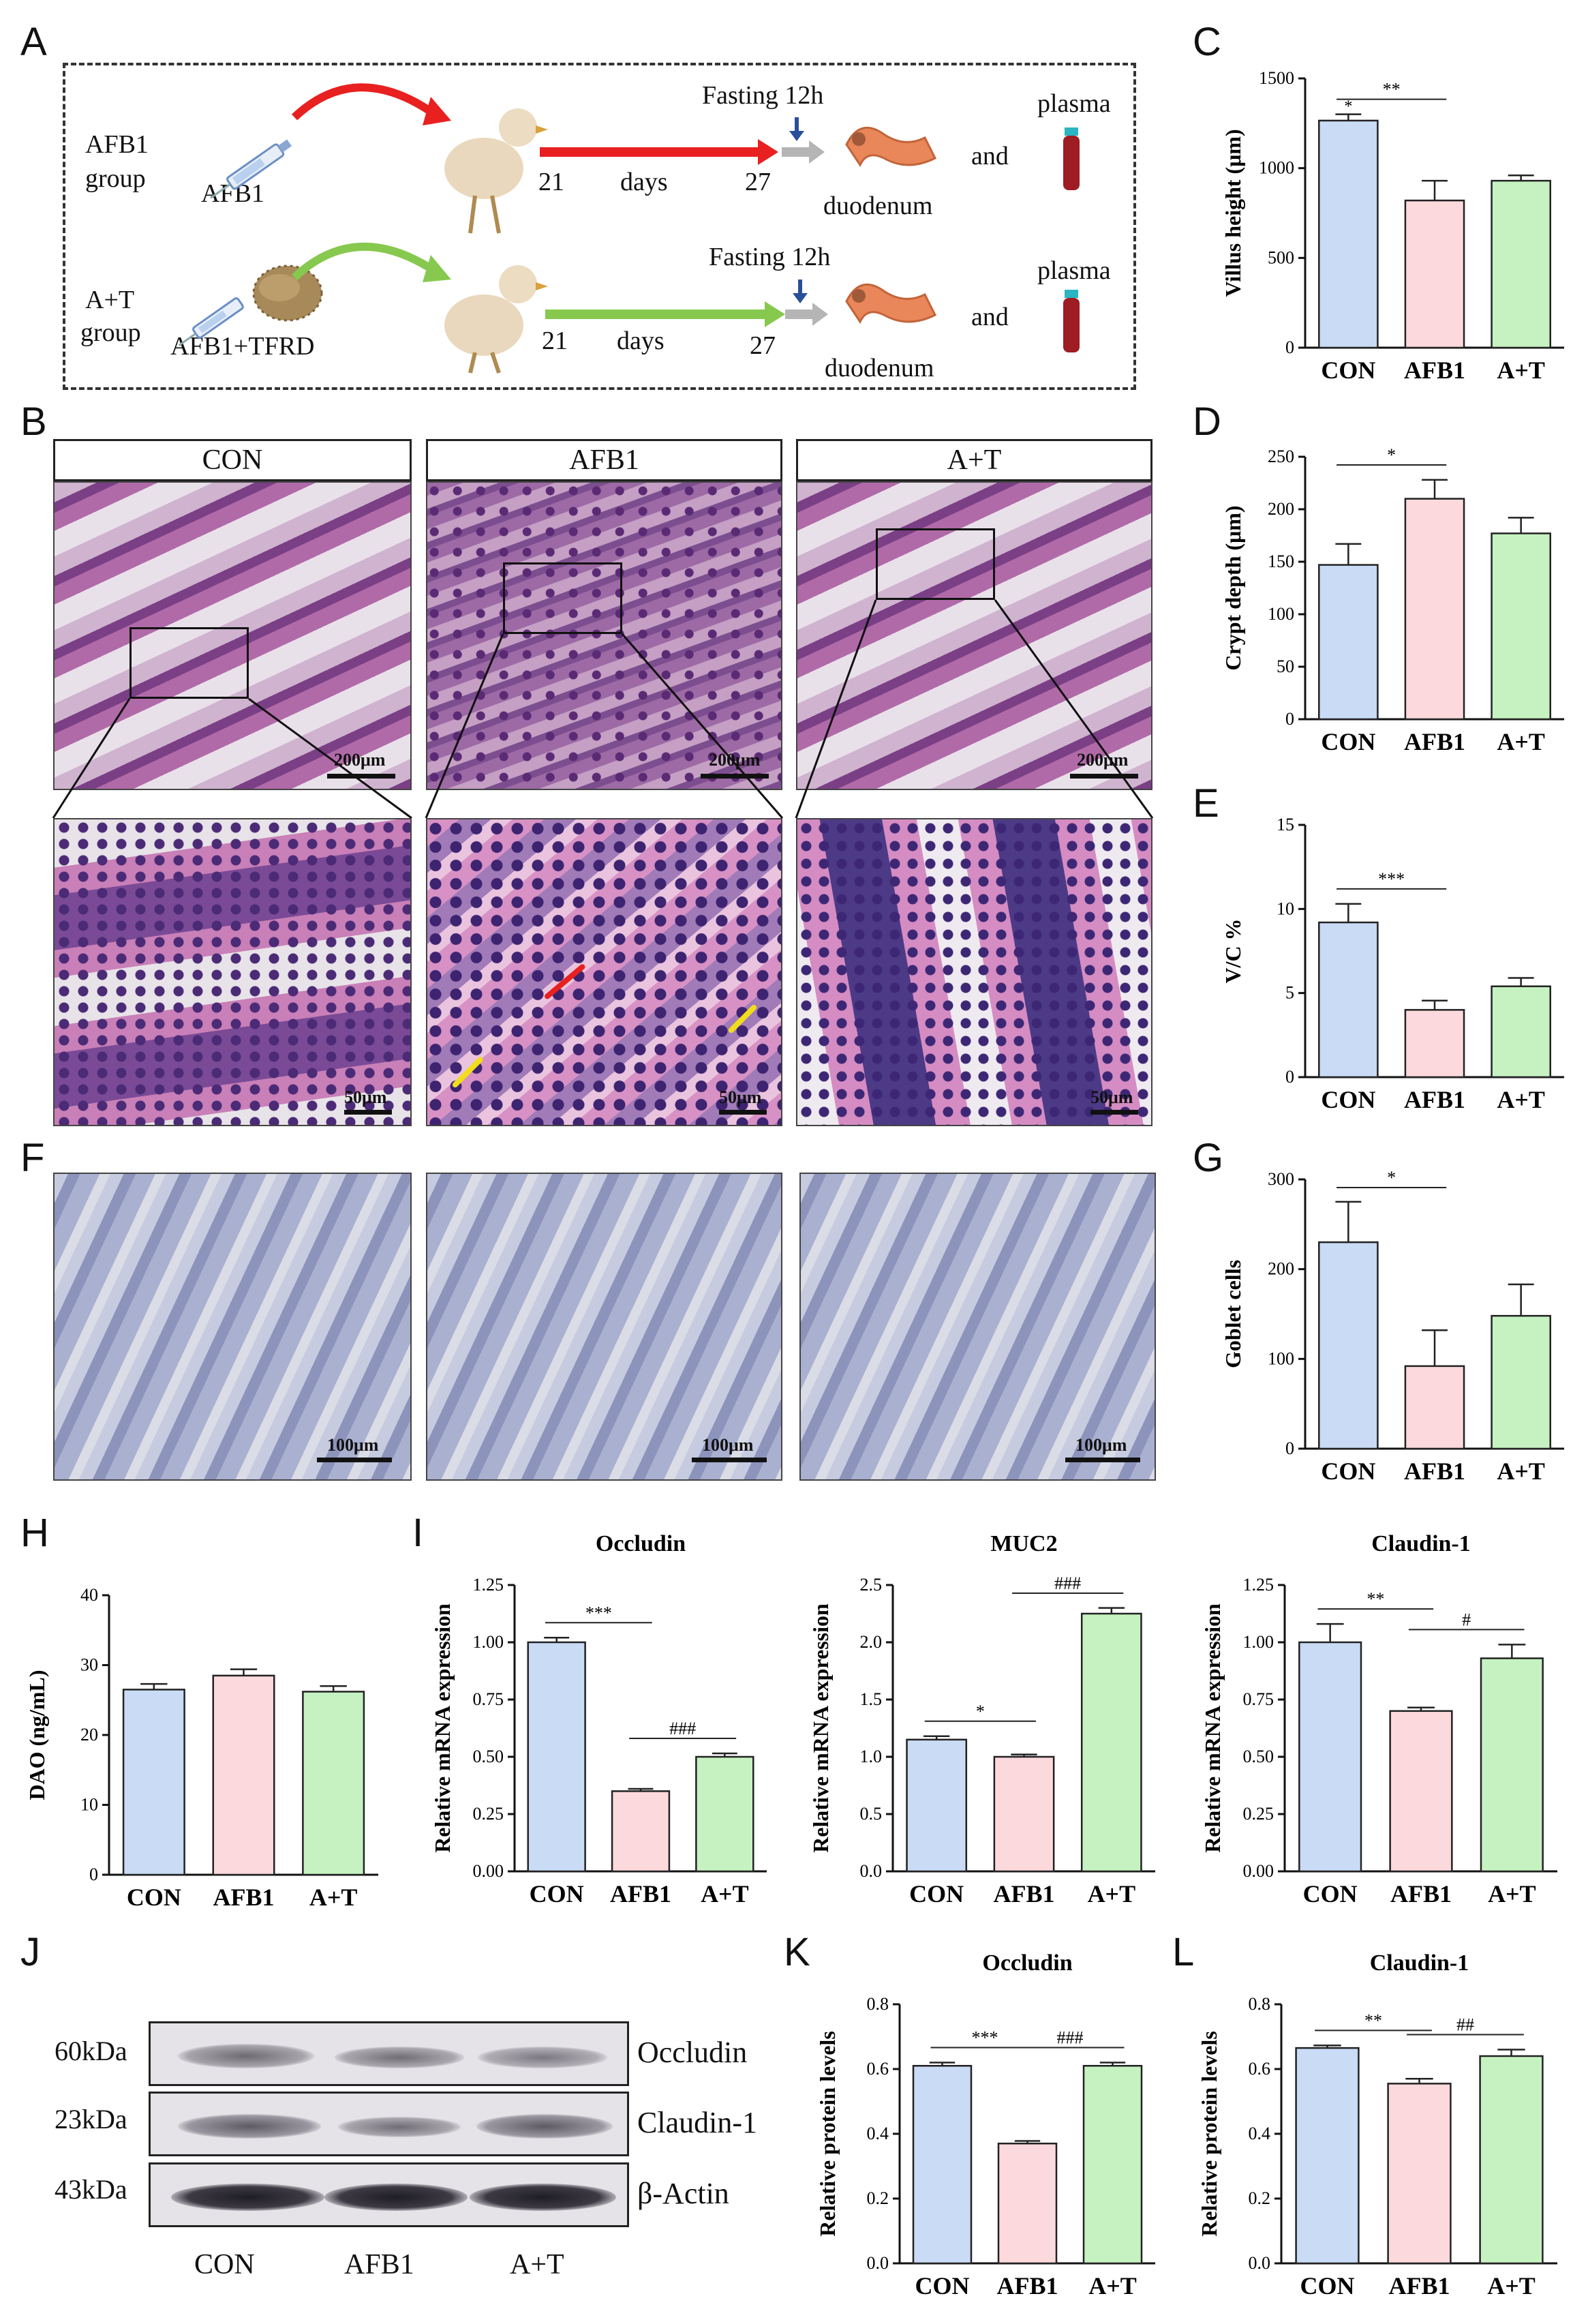 Image resolution: width=1588 pixels, height=2324 pixels. What do you see at coordinates (1281, 1179) in the screenshot?
I see `y-tick-label: 300` at bounding box center [1281, 1179].